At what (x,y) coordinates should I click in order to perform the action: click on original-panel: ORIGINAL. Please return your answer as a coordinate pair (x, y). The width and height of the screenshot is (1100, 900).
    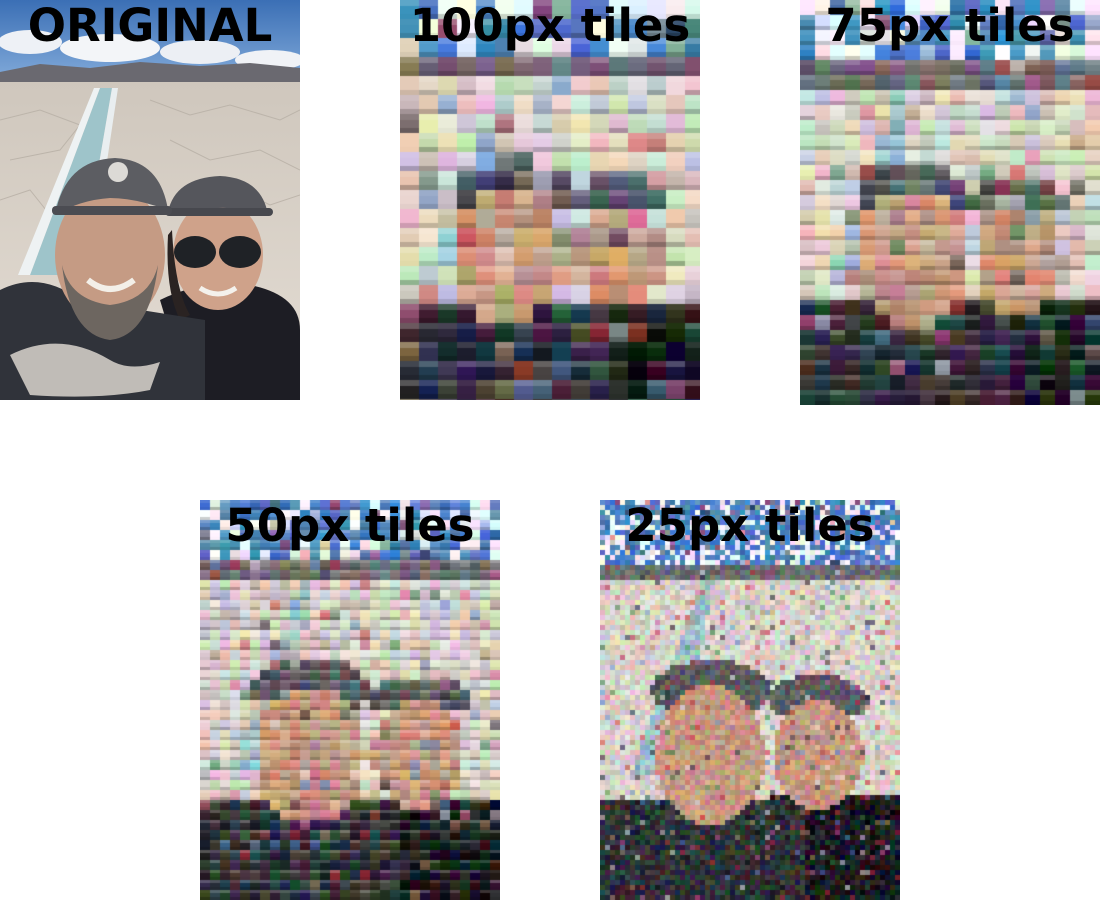
    Looking at the image, I should click on (150, 200).